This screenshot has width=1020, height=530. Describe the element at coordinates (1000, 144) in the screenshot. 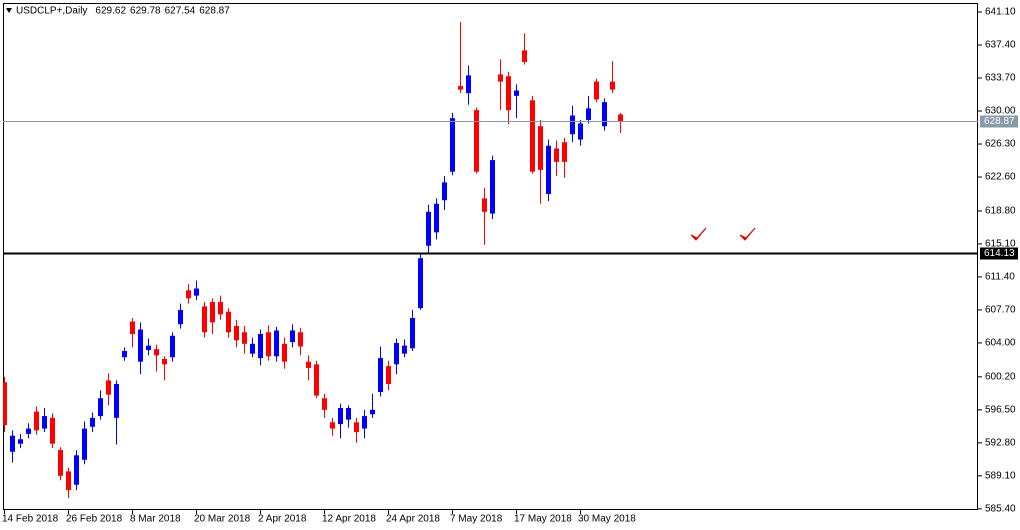

I see `y-tick-label: 626.30` at that location.